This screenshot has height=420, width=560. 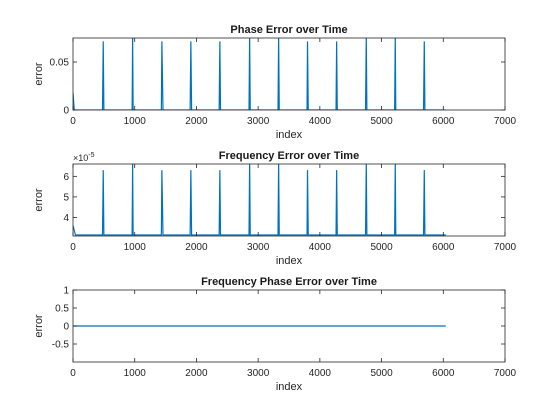 What do you see at coordinates (66, 218) in the screenshot?
I see `chart-1-ytick-label: 4` at bounding box center [66, 218].